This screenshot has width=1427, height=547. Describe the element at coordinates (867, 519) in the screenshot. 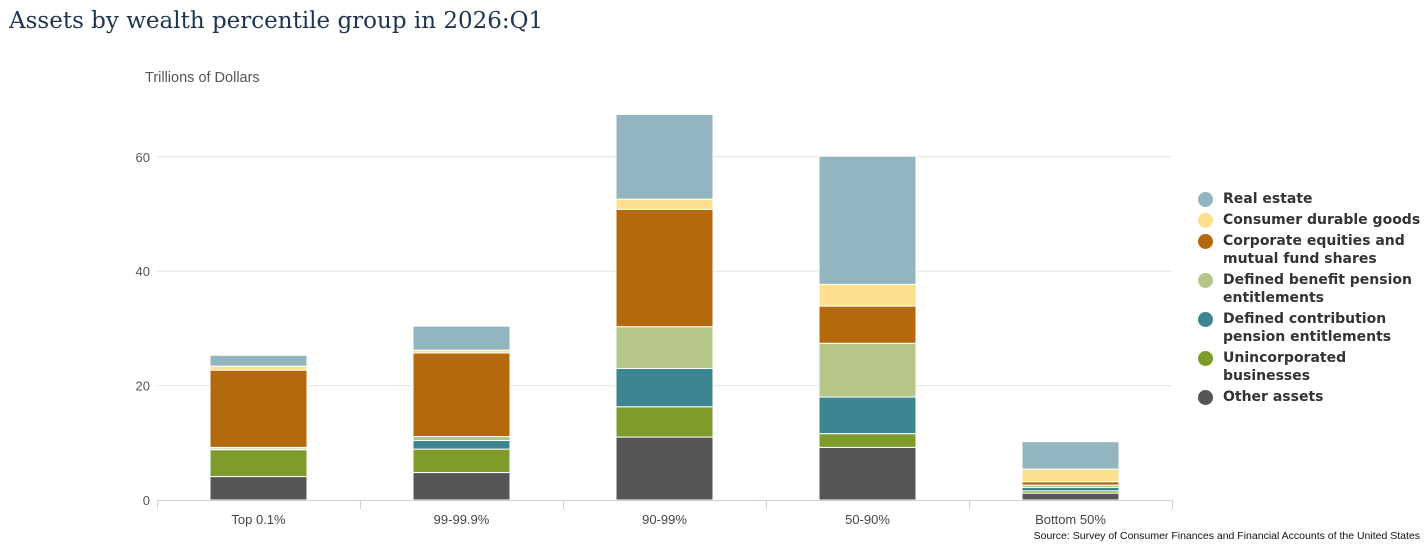

I see `x-tick-label: 50-90%` at that location.